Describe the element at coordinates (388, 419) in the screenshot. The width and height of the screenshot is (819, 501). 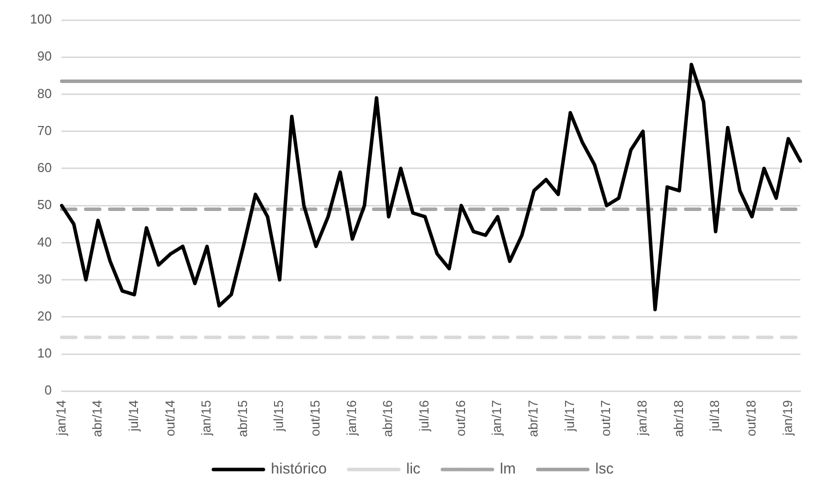
I see `x-tick-label: abr/16` at that location.